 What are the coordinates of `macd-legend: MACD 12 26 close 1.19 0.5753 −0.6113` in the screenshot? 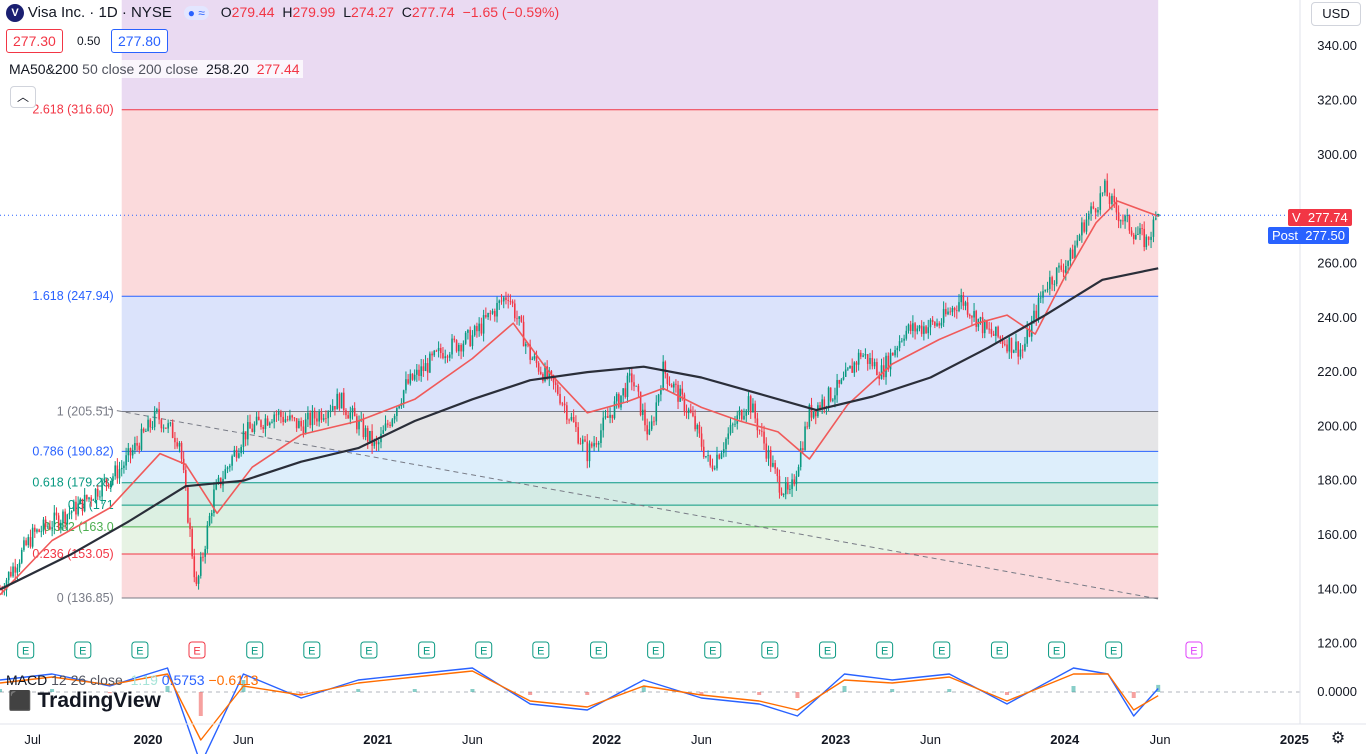 It's located at (132, 680).